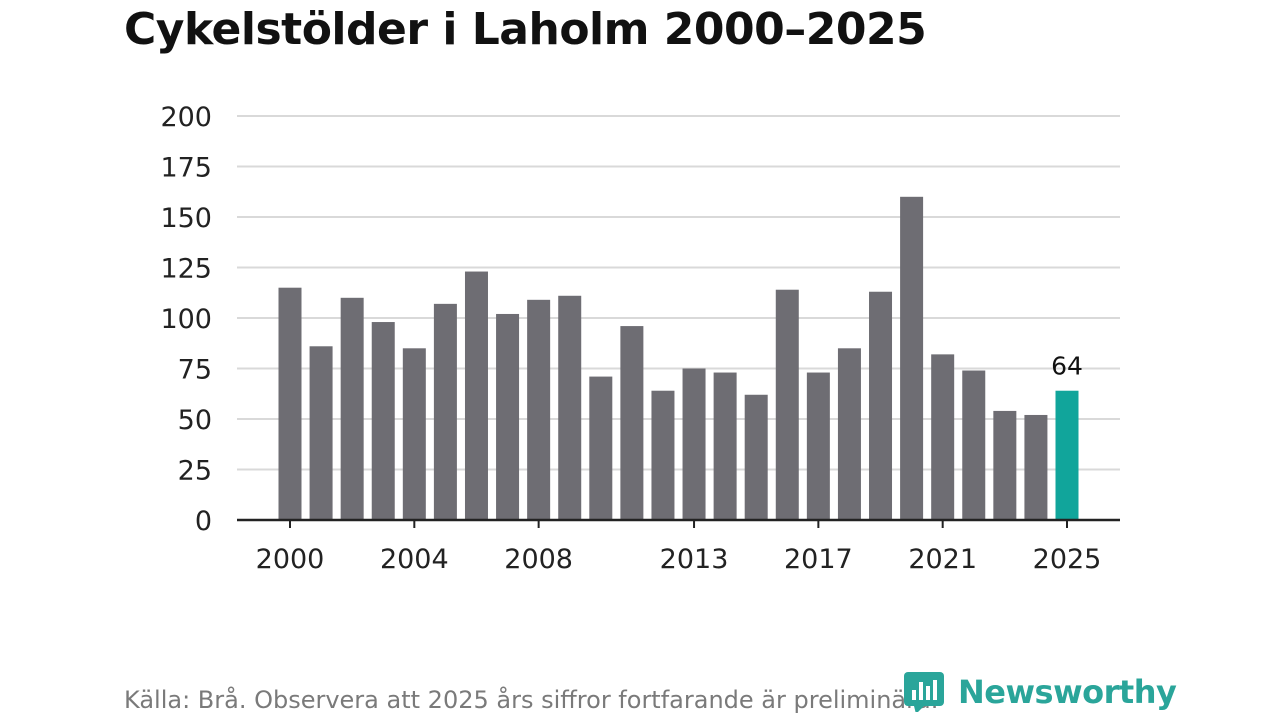 This screenshot has height=720, width=1280. What do you see at coordinates (849, 434) in the screenshot?
I see `bar-2018` at bounding box center [849, 434].